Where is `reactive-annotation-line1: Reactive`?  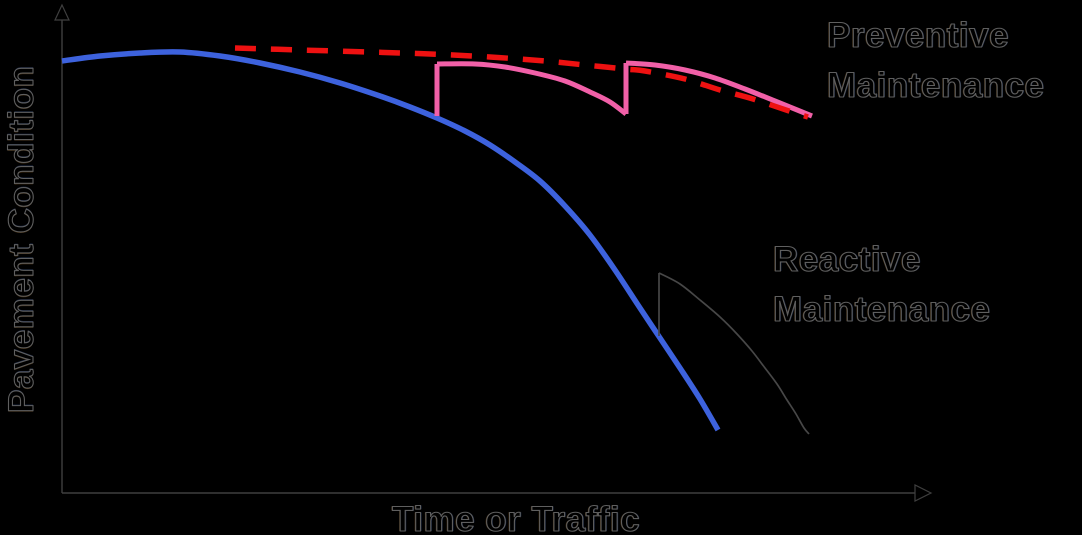
reactive-annotation-line1: Reactive is located at coordinates (846, 259).